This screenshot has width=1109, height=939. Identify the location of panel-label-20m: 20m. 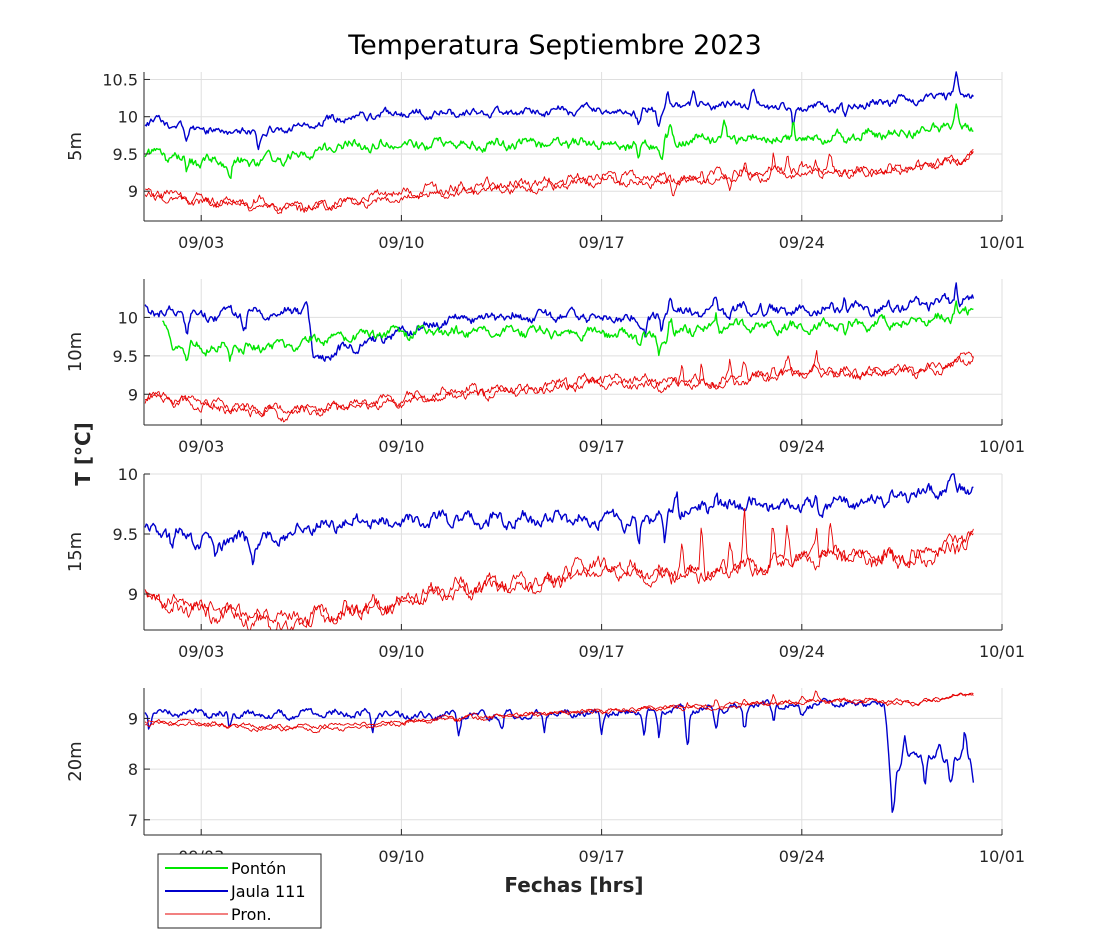
(75, 761).